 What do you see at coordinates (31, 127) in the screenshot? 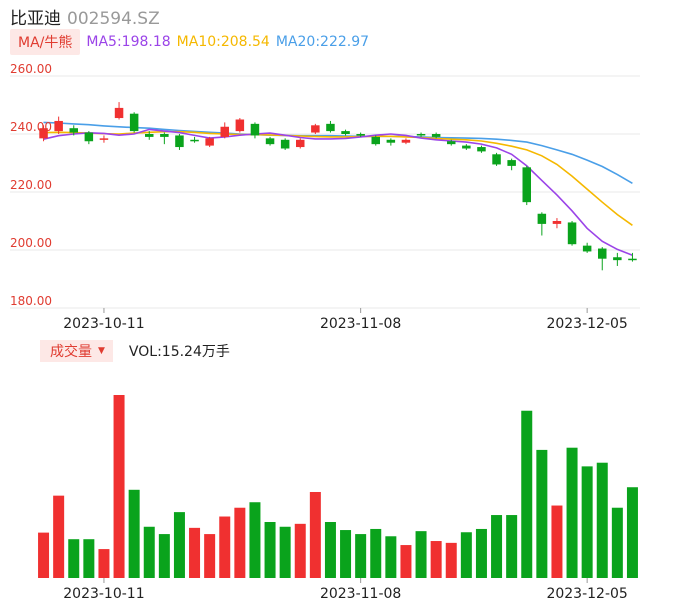
I see `price-tick-label: 240.00` at bounding box center [31, 127].